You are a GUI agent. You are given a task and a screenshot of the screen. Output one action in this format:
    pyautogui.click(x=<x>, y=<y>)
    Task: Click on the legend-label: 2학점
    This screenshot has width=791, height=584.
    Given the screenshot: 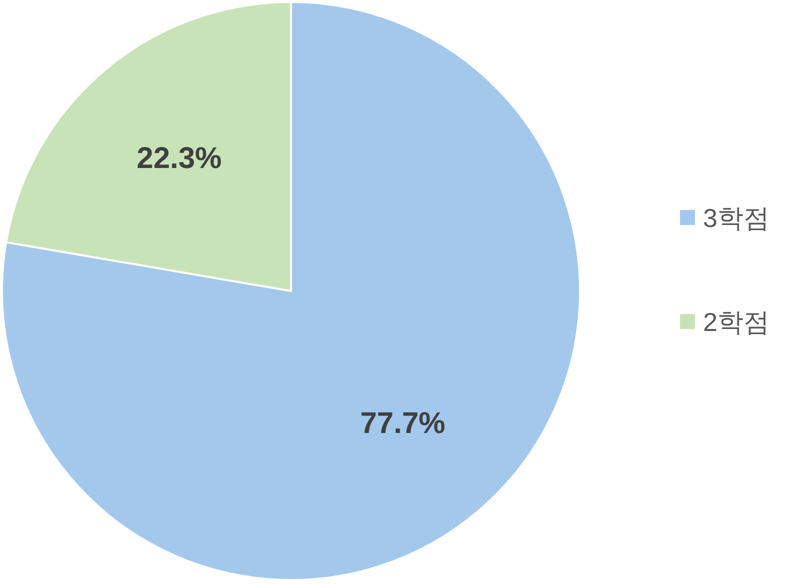 What is the action you would take?
    pyautogui.click(x=736, y=322)
    